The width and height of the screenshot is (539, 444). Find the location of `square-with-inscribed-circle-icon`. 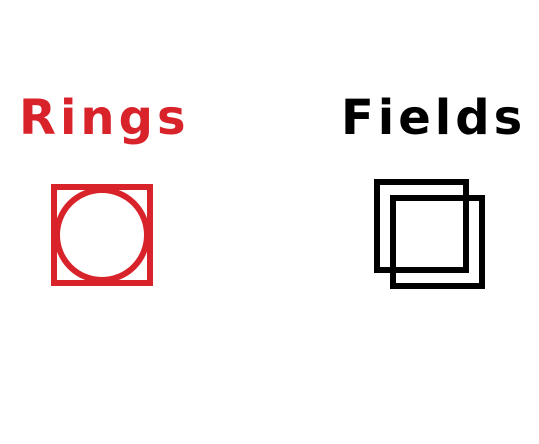

square-with-inscribed-circle-icon is located at coordinates (102, 235).